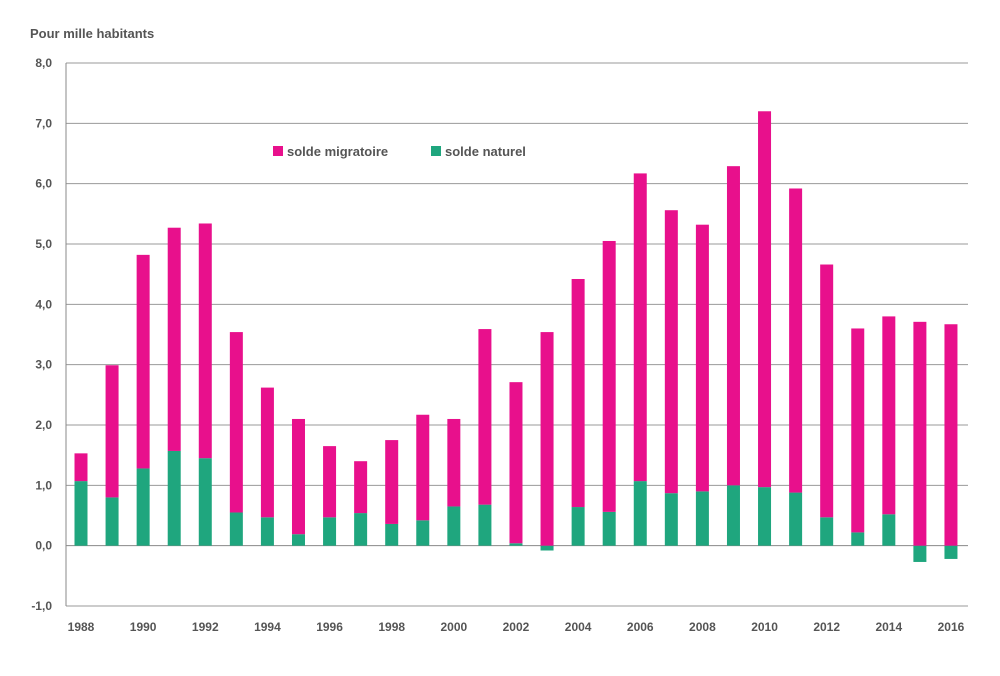 The height and width of the screenshot is (676, 1000). I want to click on bar-solde-migratoire-2013, so click(858, 430).